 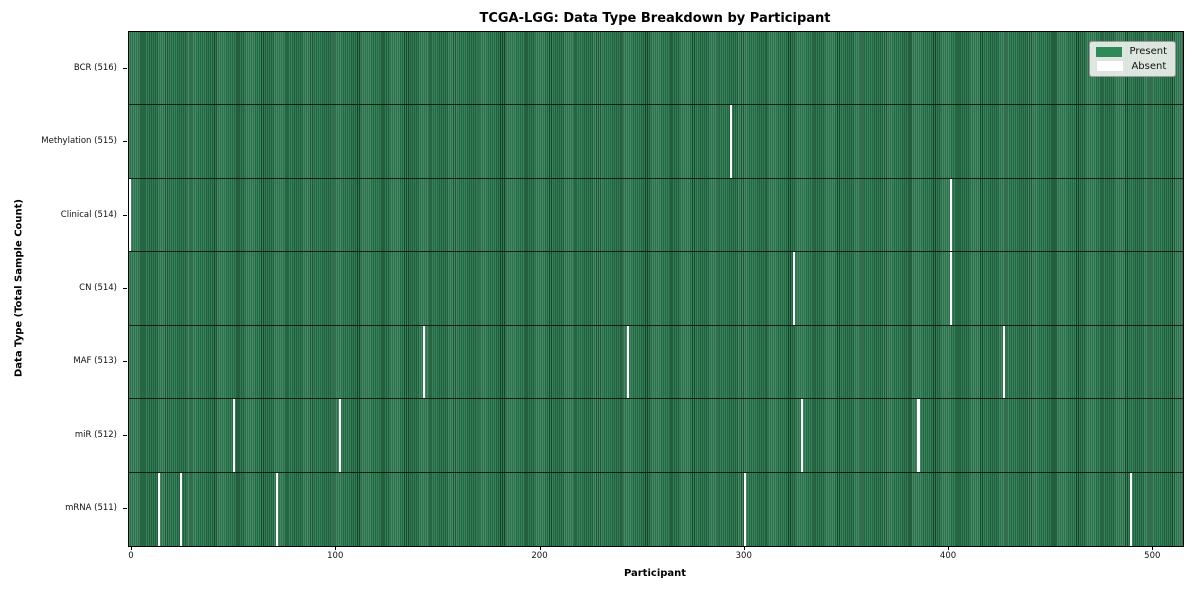 What do you see at coordinates (656, 215) in the screenshot?
I see `heatmap-row-Clinical` at bounding box center [656, 215].